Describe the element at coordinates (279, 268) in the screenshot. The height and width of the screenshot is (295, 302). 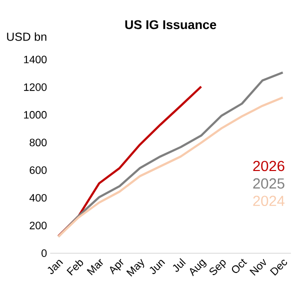
I see `x-tick-label: Dec` at that location.